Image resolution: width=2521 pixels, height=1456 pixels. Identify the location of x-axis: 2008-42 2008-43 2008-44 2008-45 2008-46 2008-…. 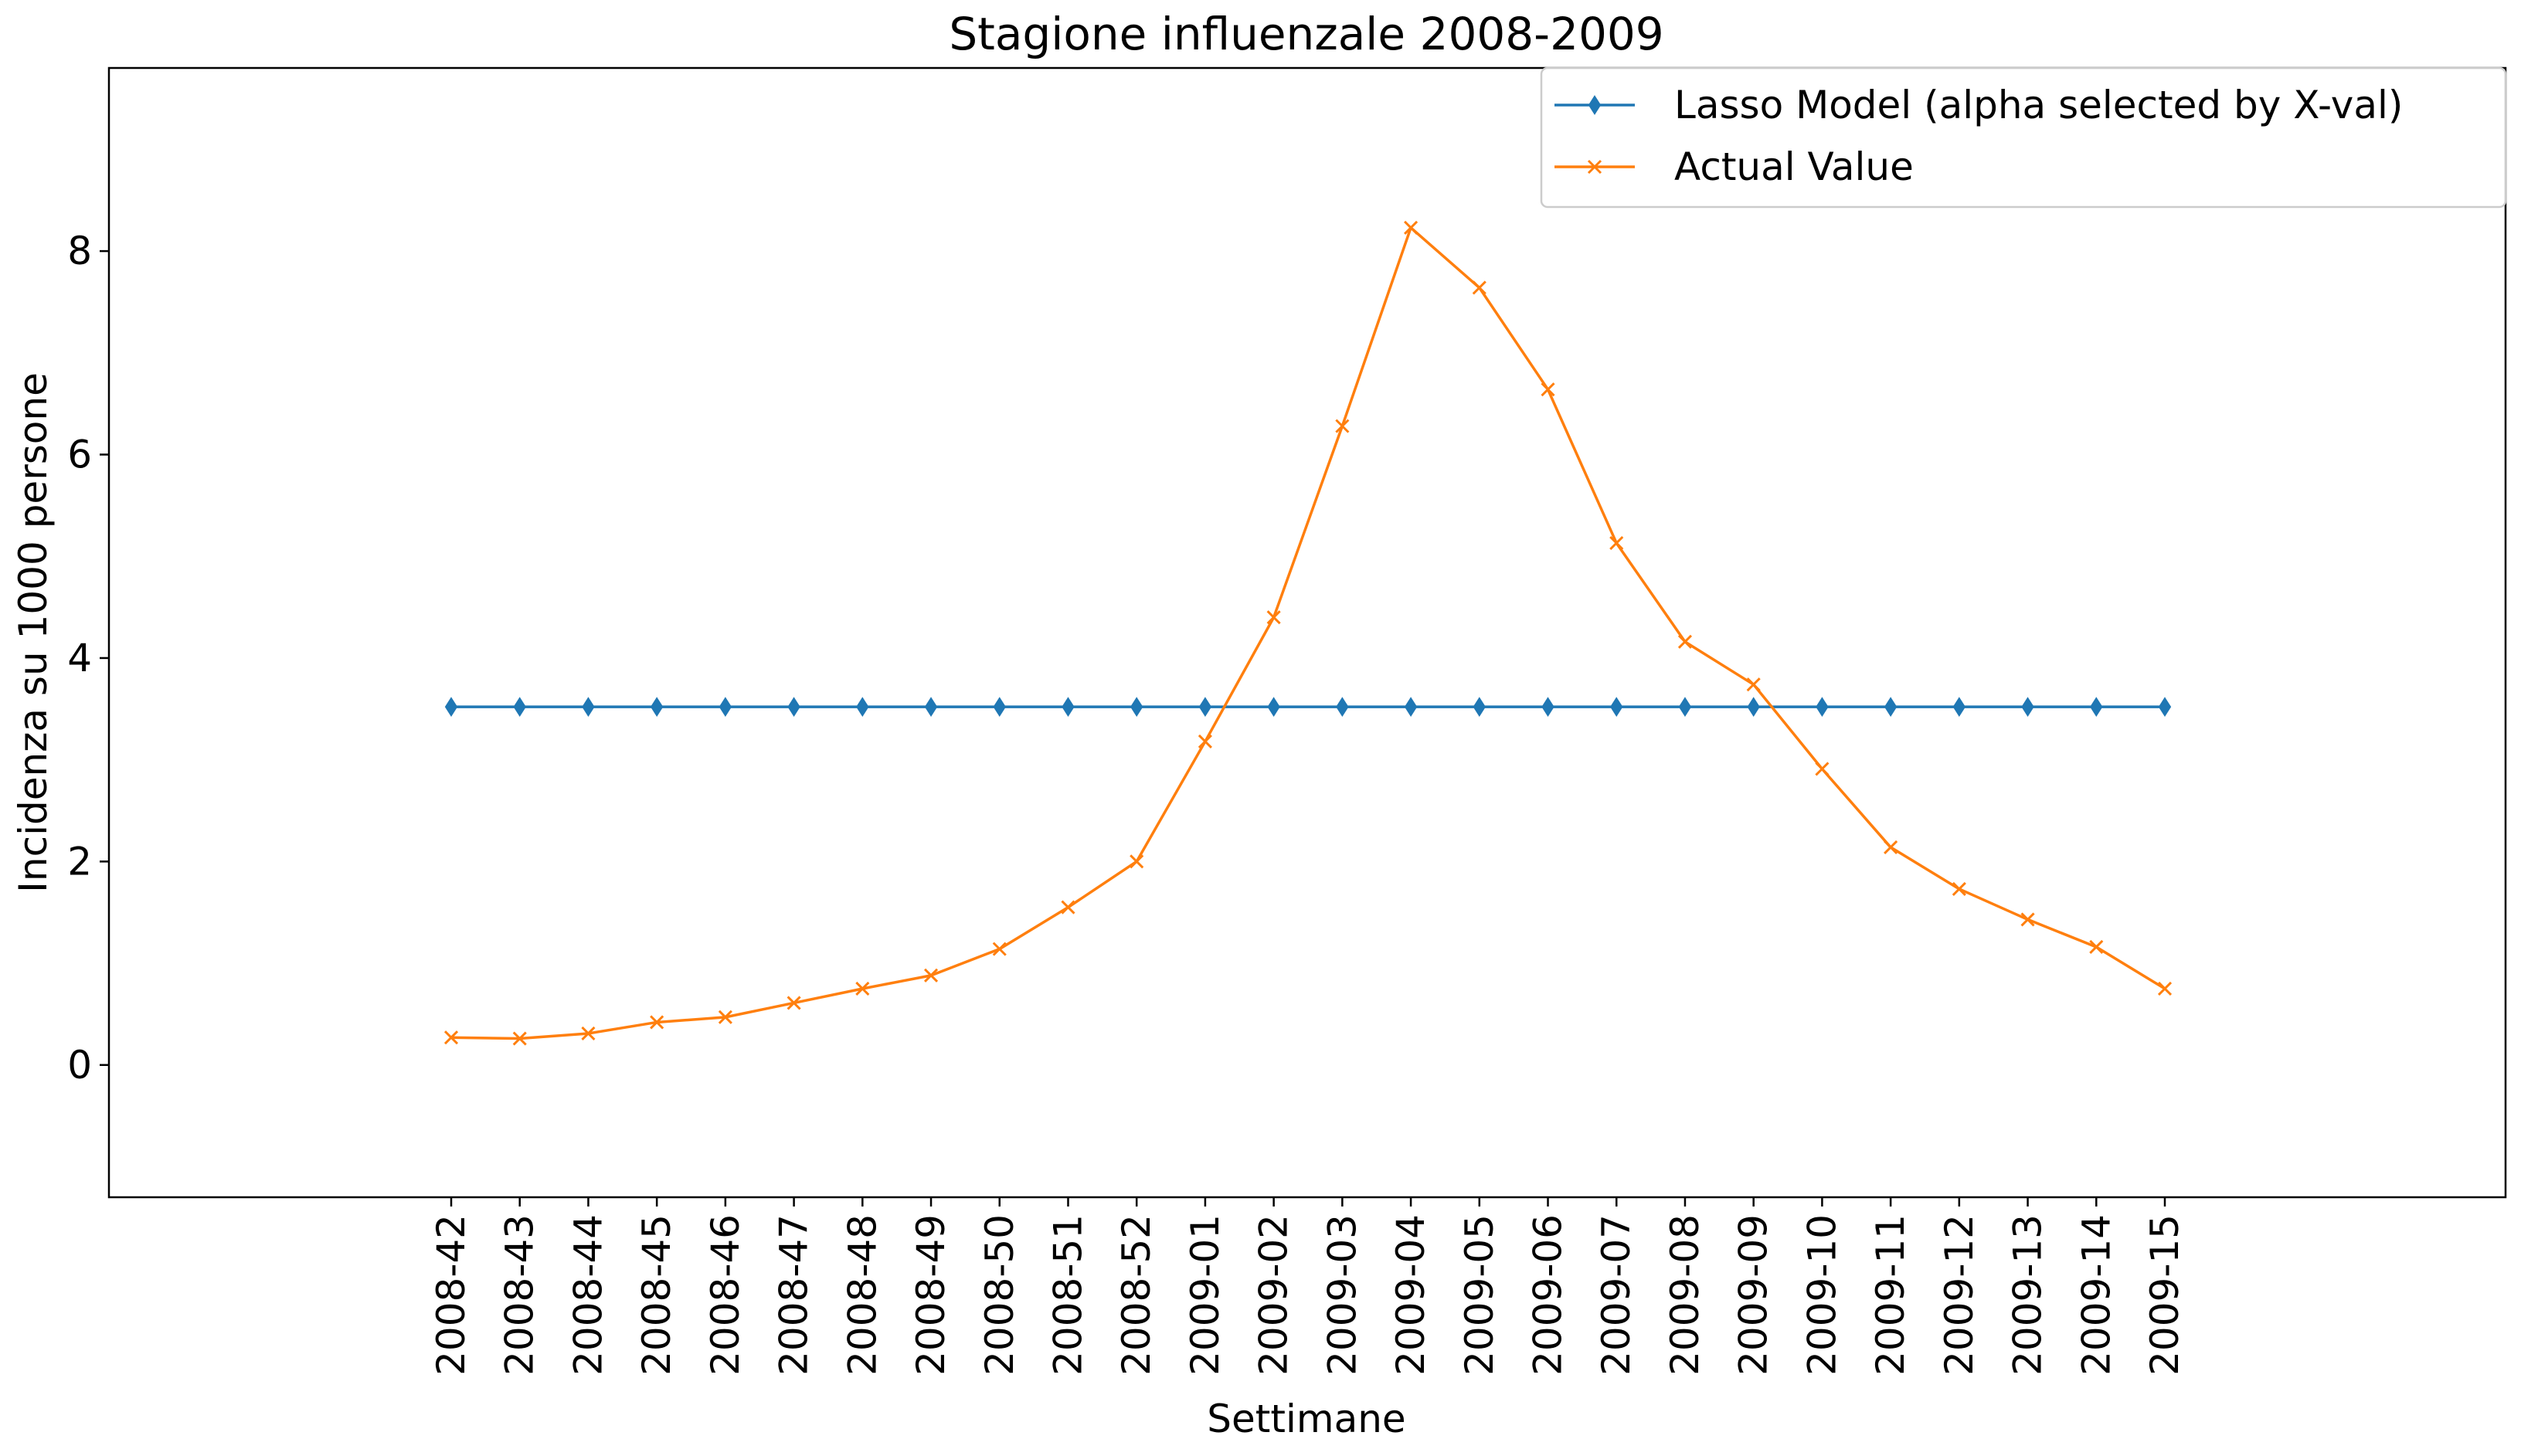
(1308, 1286).